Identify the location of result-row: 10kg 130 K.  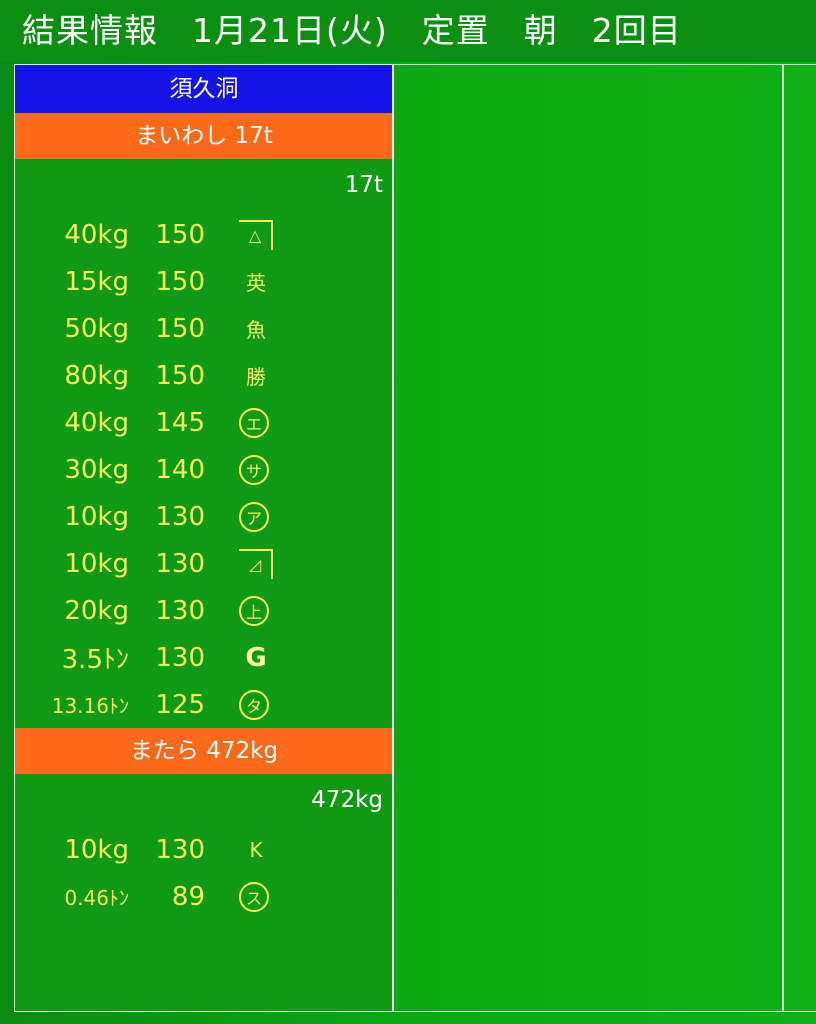
(204, 849).